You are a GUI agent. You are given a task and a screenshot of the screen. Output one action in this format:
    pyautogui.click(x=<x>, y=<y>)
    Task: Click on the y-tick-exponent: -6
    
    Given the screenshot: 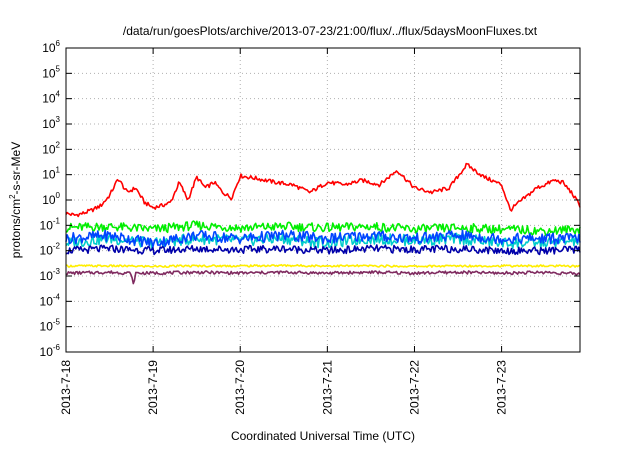 What is the action you would take?
    pyautogui.click(x=57, y=347)
    